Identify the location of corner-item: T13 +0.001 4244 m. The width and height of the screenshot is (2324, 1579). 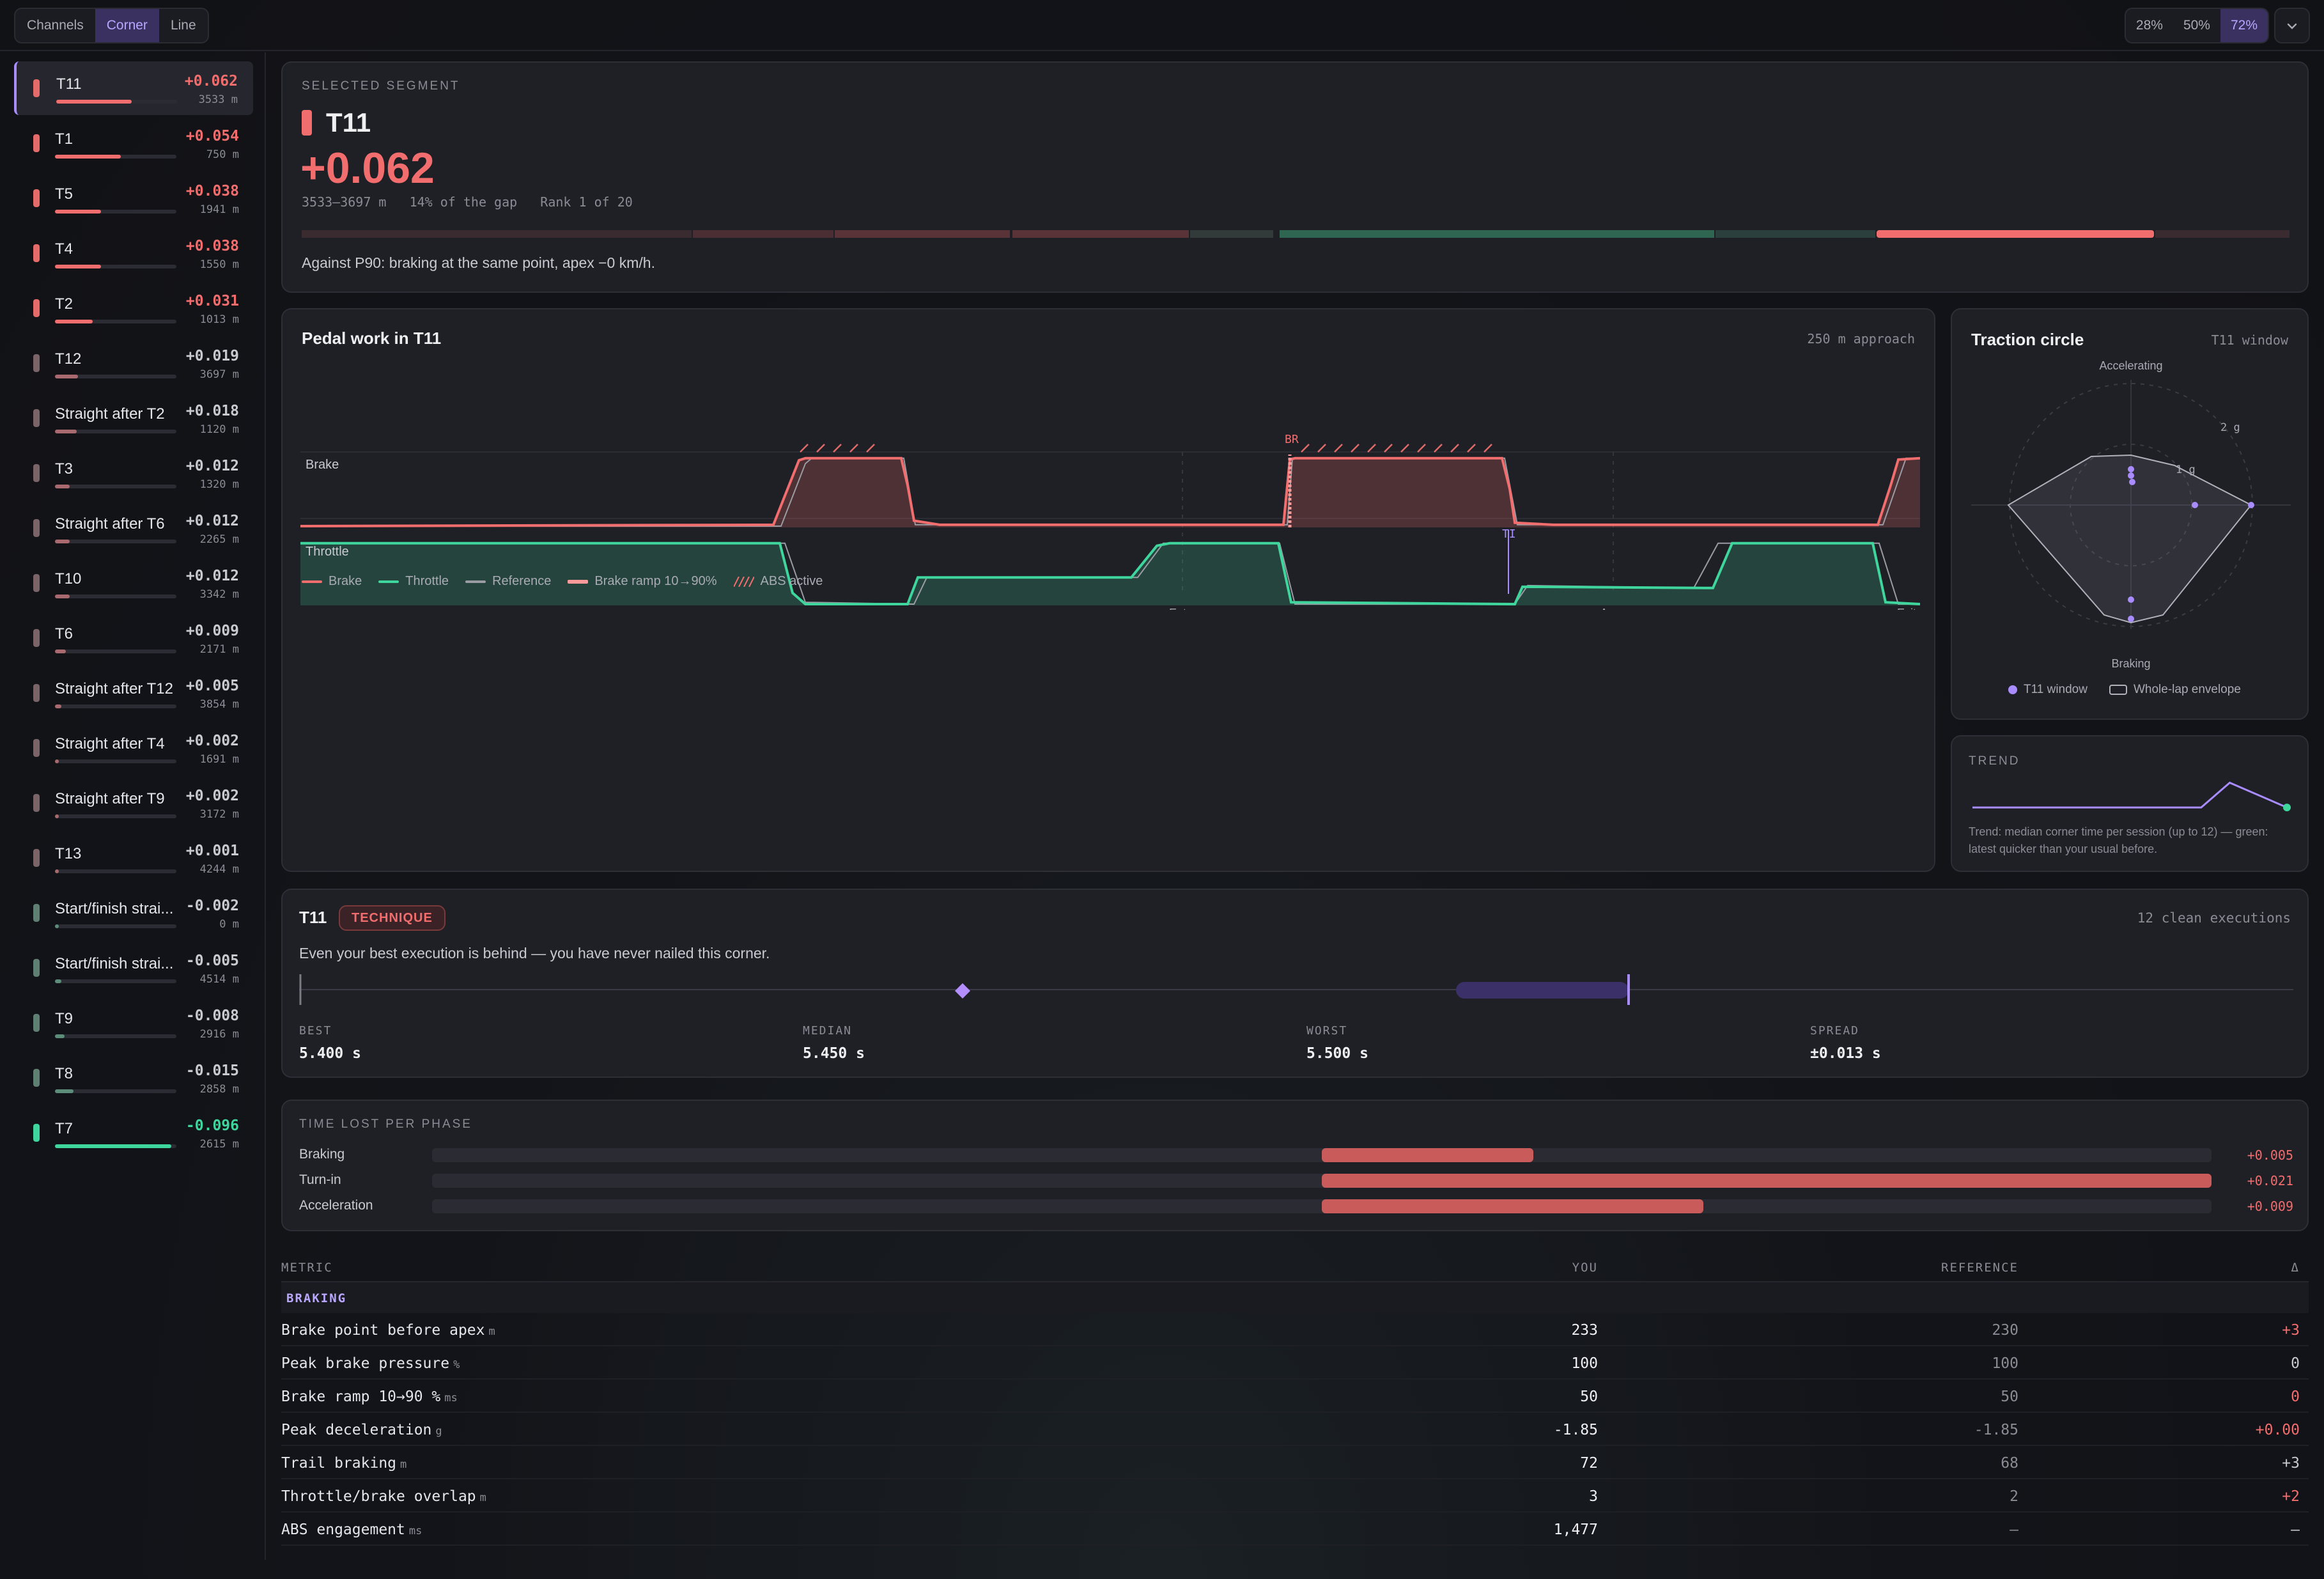
(134, 858).